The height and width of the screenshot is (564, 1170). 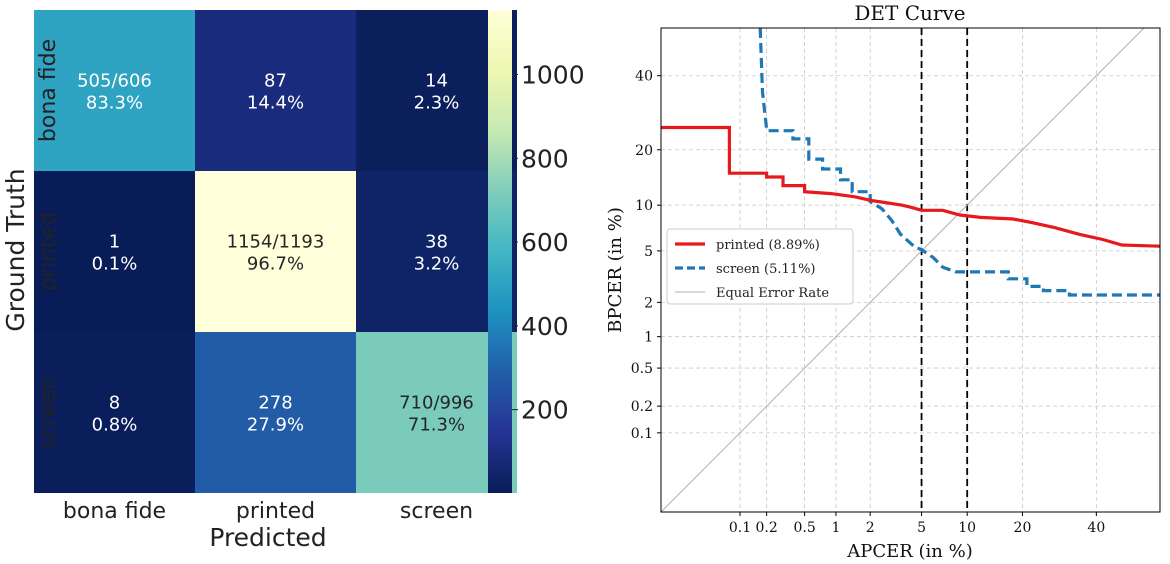 I want to click on heatmap-cell-percent: 3.2%, so click(x=437, y=264).